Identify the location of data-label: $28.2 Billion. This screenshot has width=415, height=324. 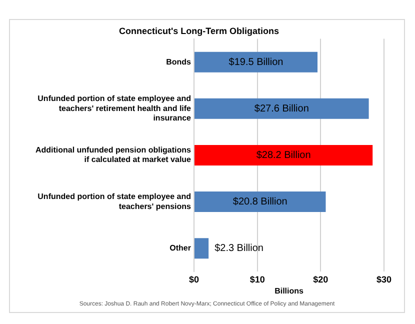
(283, 155).